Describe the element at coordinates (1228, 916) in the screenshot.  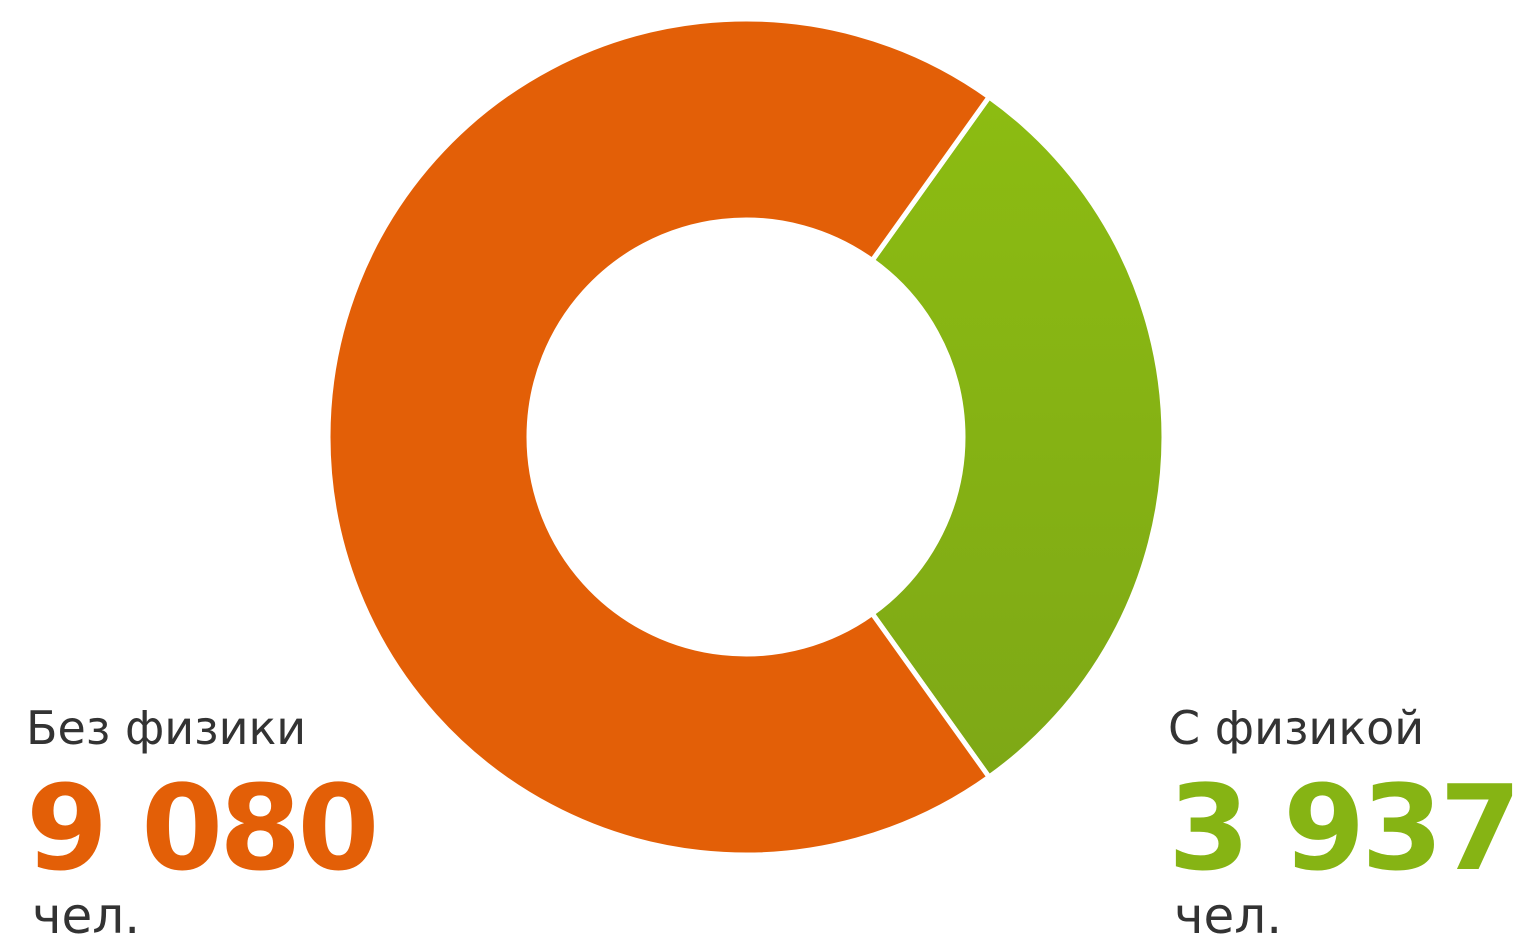
I see `legend-unit-s-fizikoy: чел.` at that location.